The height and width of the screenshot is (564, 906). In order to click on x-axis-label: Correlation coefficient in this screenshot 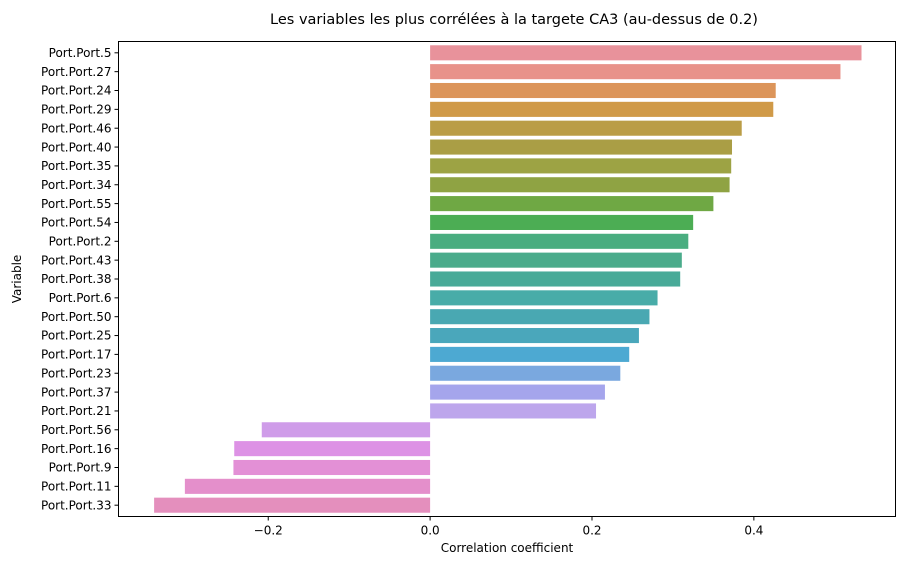, I will do `click(507, 548)`.